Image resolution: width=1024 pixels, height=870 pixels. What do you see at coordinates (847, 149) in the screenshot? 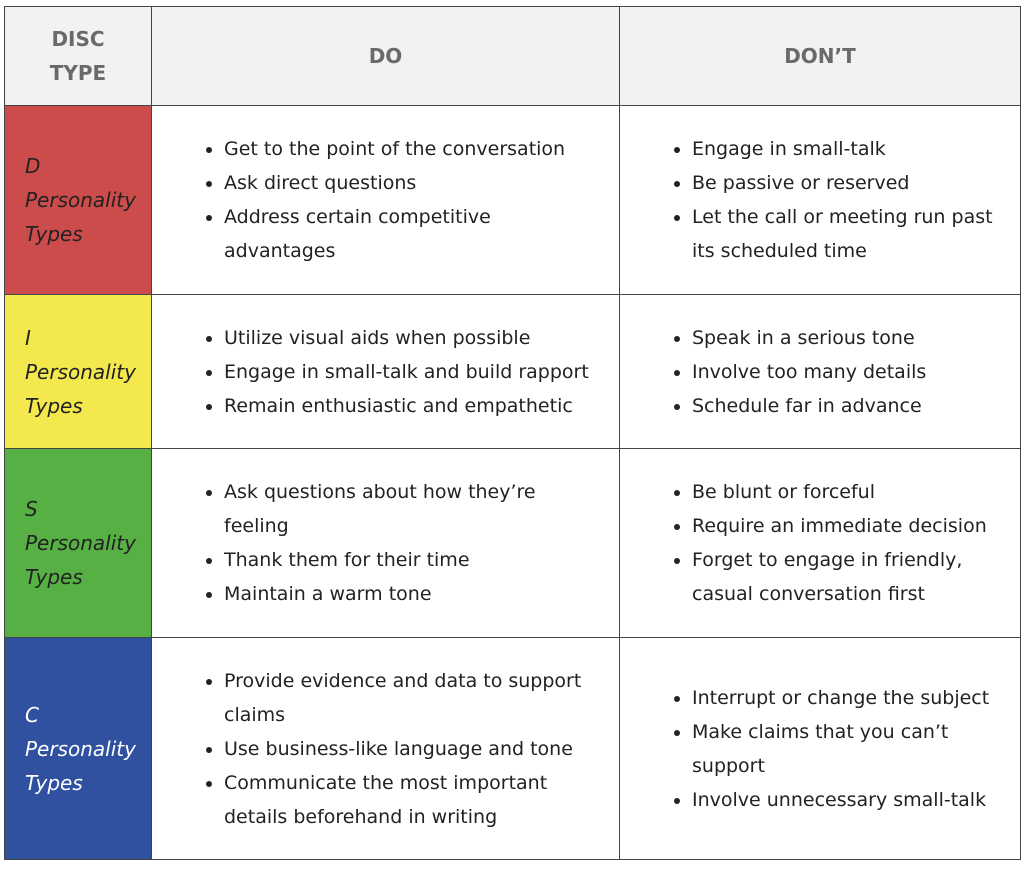
I see `dont-item: Engage in small-talk` at bounding box center [847, 149].